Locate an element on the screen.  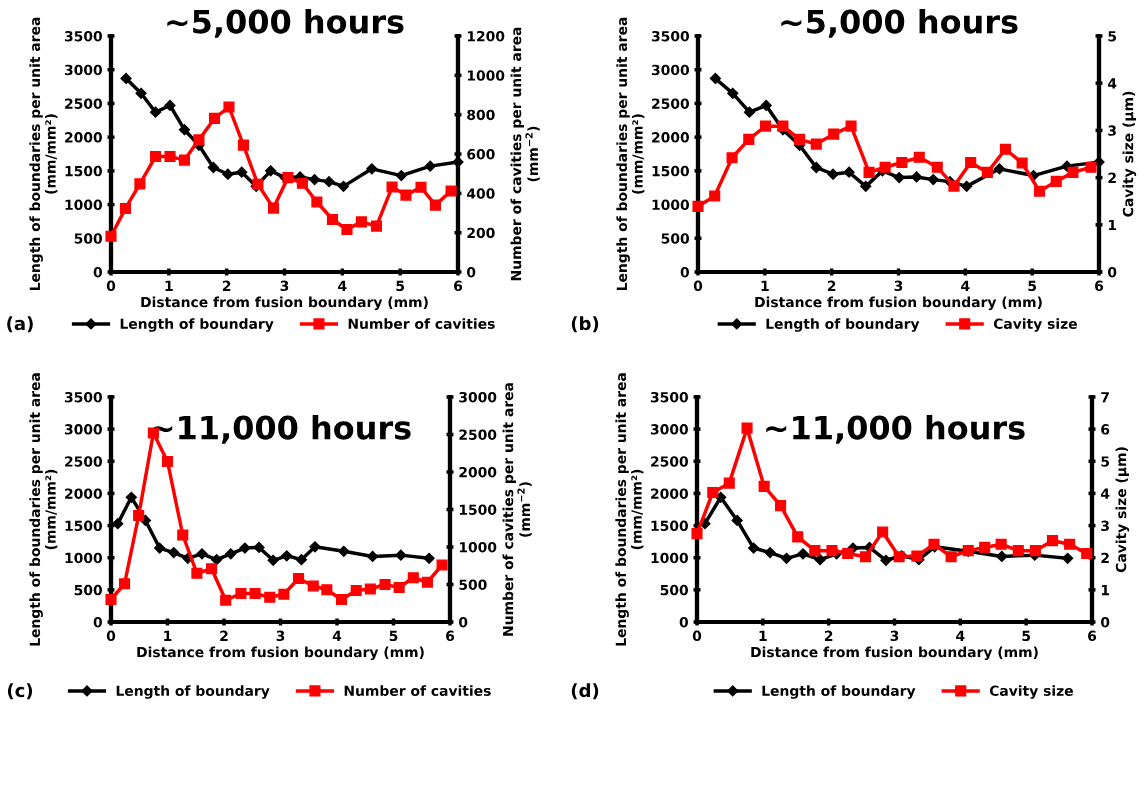
y2-tick-label: 400 is located at coordinates (480, 193).